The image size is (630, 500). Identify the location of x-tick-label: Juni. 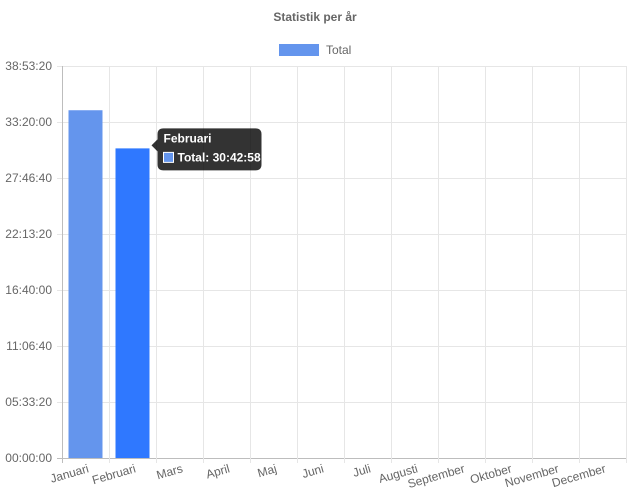
(312, 471).